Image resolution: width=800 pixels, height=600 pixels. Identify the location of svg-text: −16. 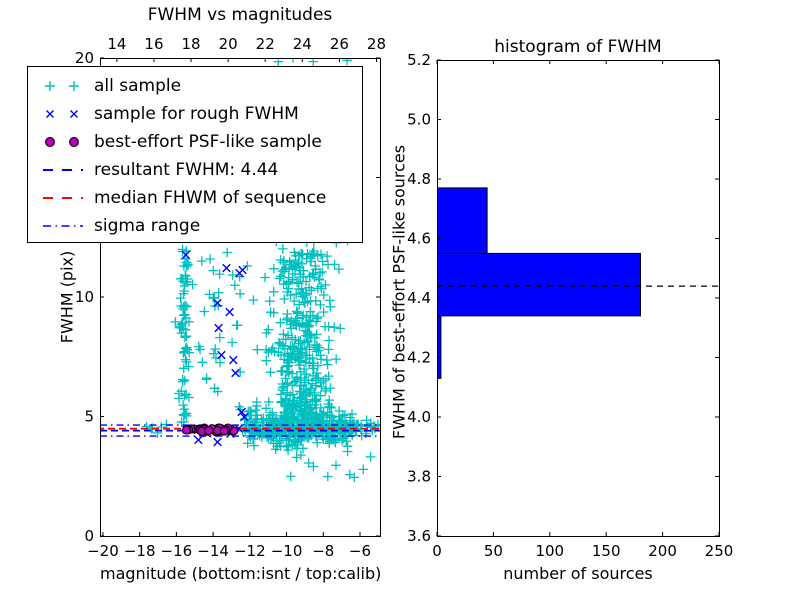
(177, 551).